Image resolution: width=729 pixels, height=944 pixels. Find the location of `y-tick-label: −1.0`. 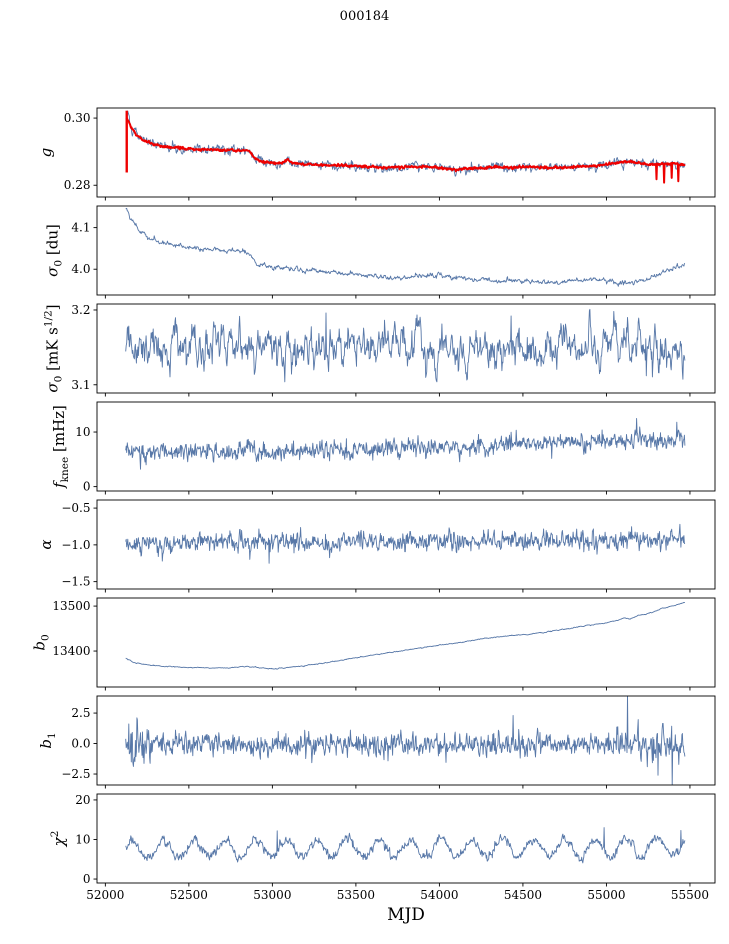

y-tick-label: −1.0 is located at coordinates (75, 545).